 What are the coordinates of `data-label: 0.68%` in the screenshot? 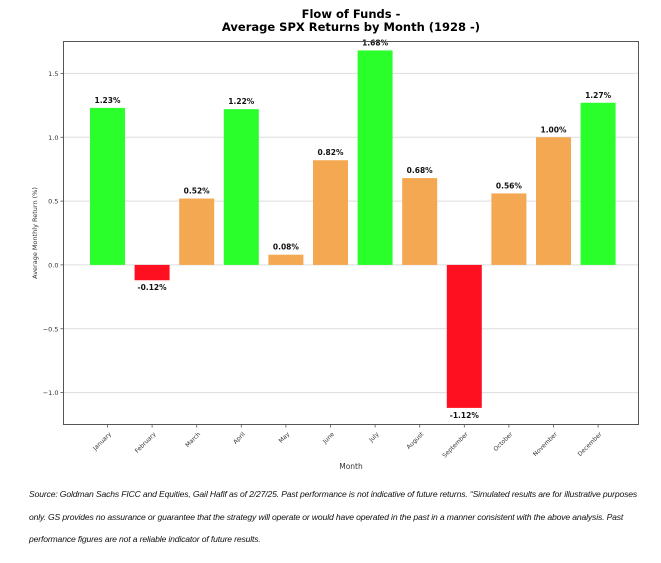 It's located at (420, 170).